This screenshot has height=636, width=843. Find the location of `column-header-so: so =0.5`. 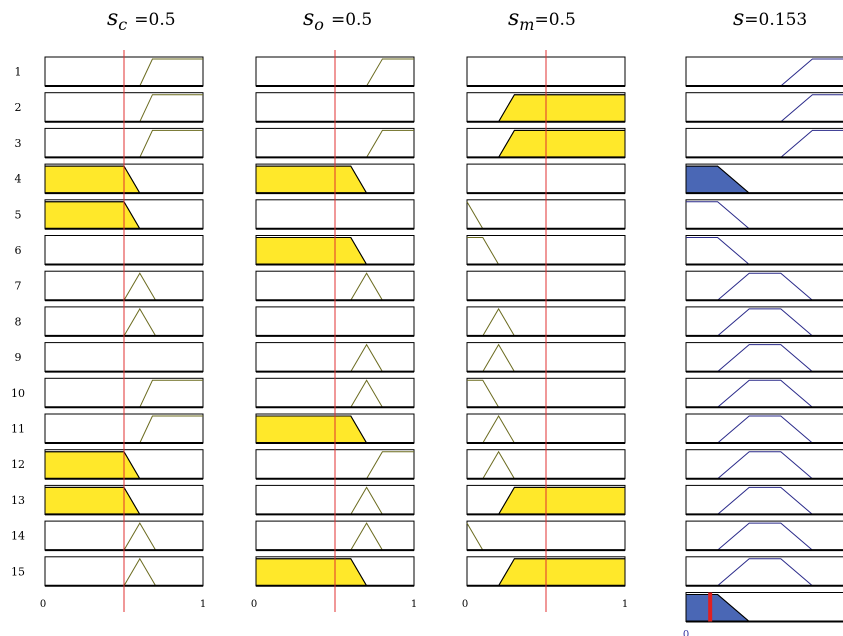

column-header-so: so =0.5 is located at coordinates (337, 20).